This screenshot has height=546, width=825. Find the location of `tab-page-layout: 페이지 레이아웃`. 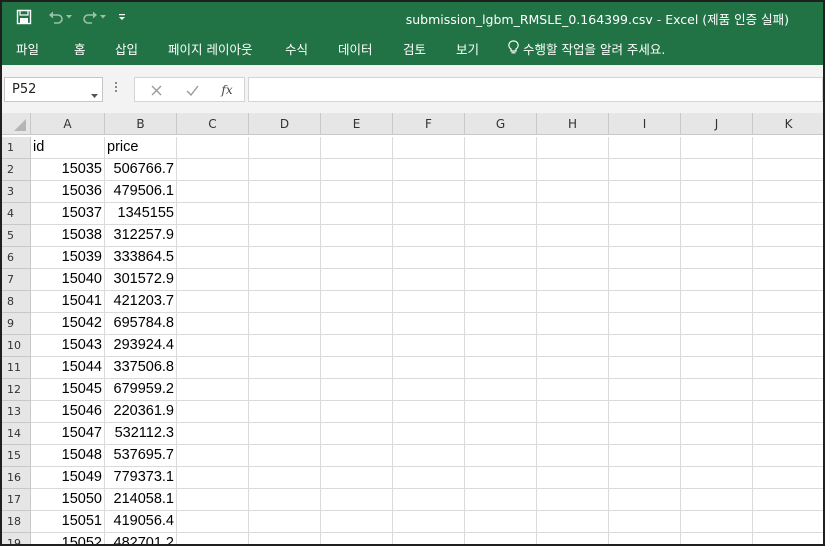

tab-page-layout: 페이지 레이아웃 is located at coordinates (210, 49).